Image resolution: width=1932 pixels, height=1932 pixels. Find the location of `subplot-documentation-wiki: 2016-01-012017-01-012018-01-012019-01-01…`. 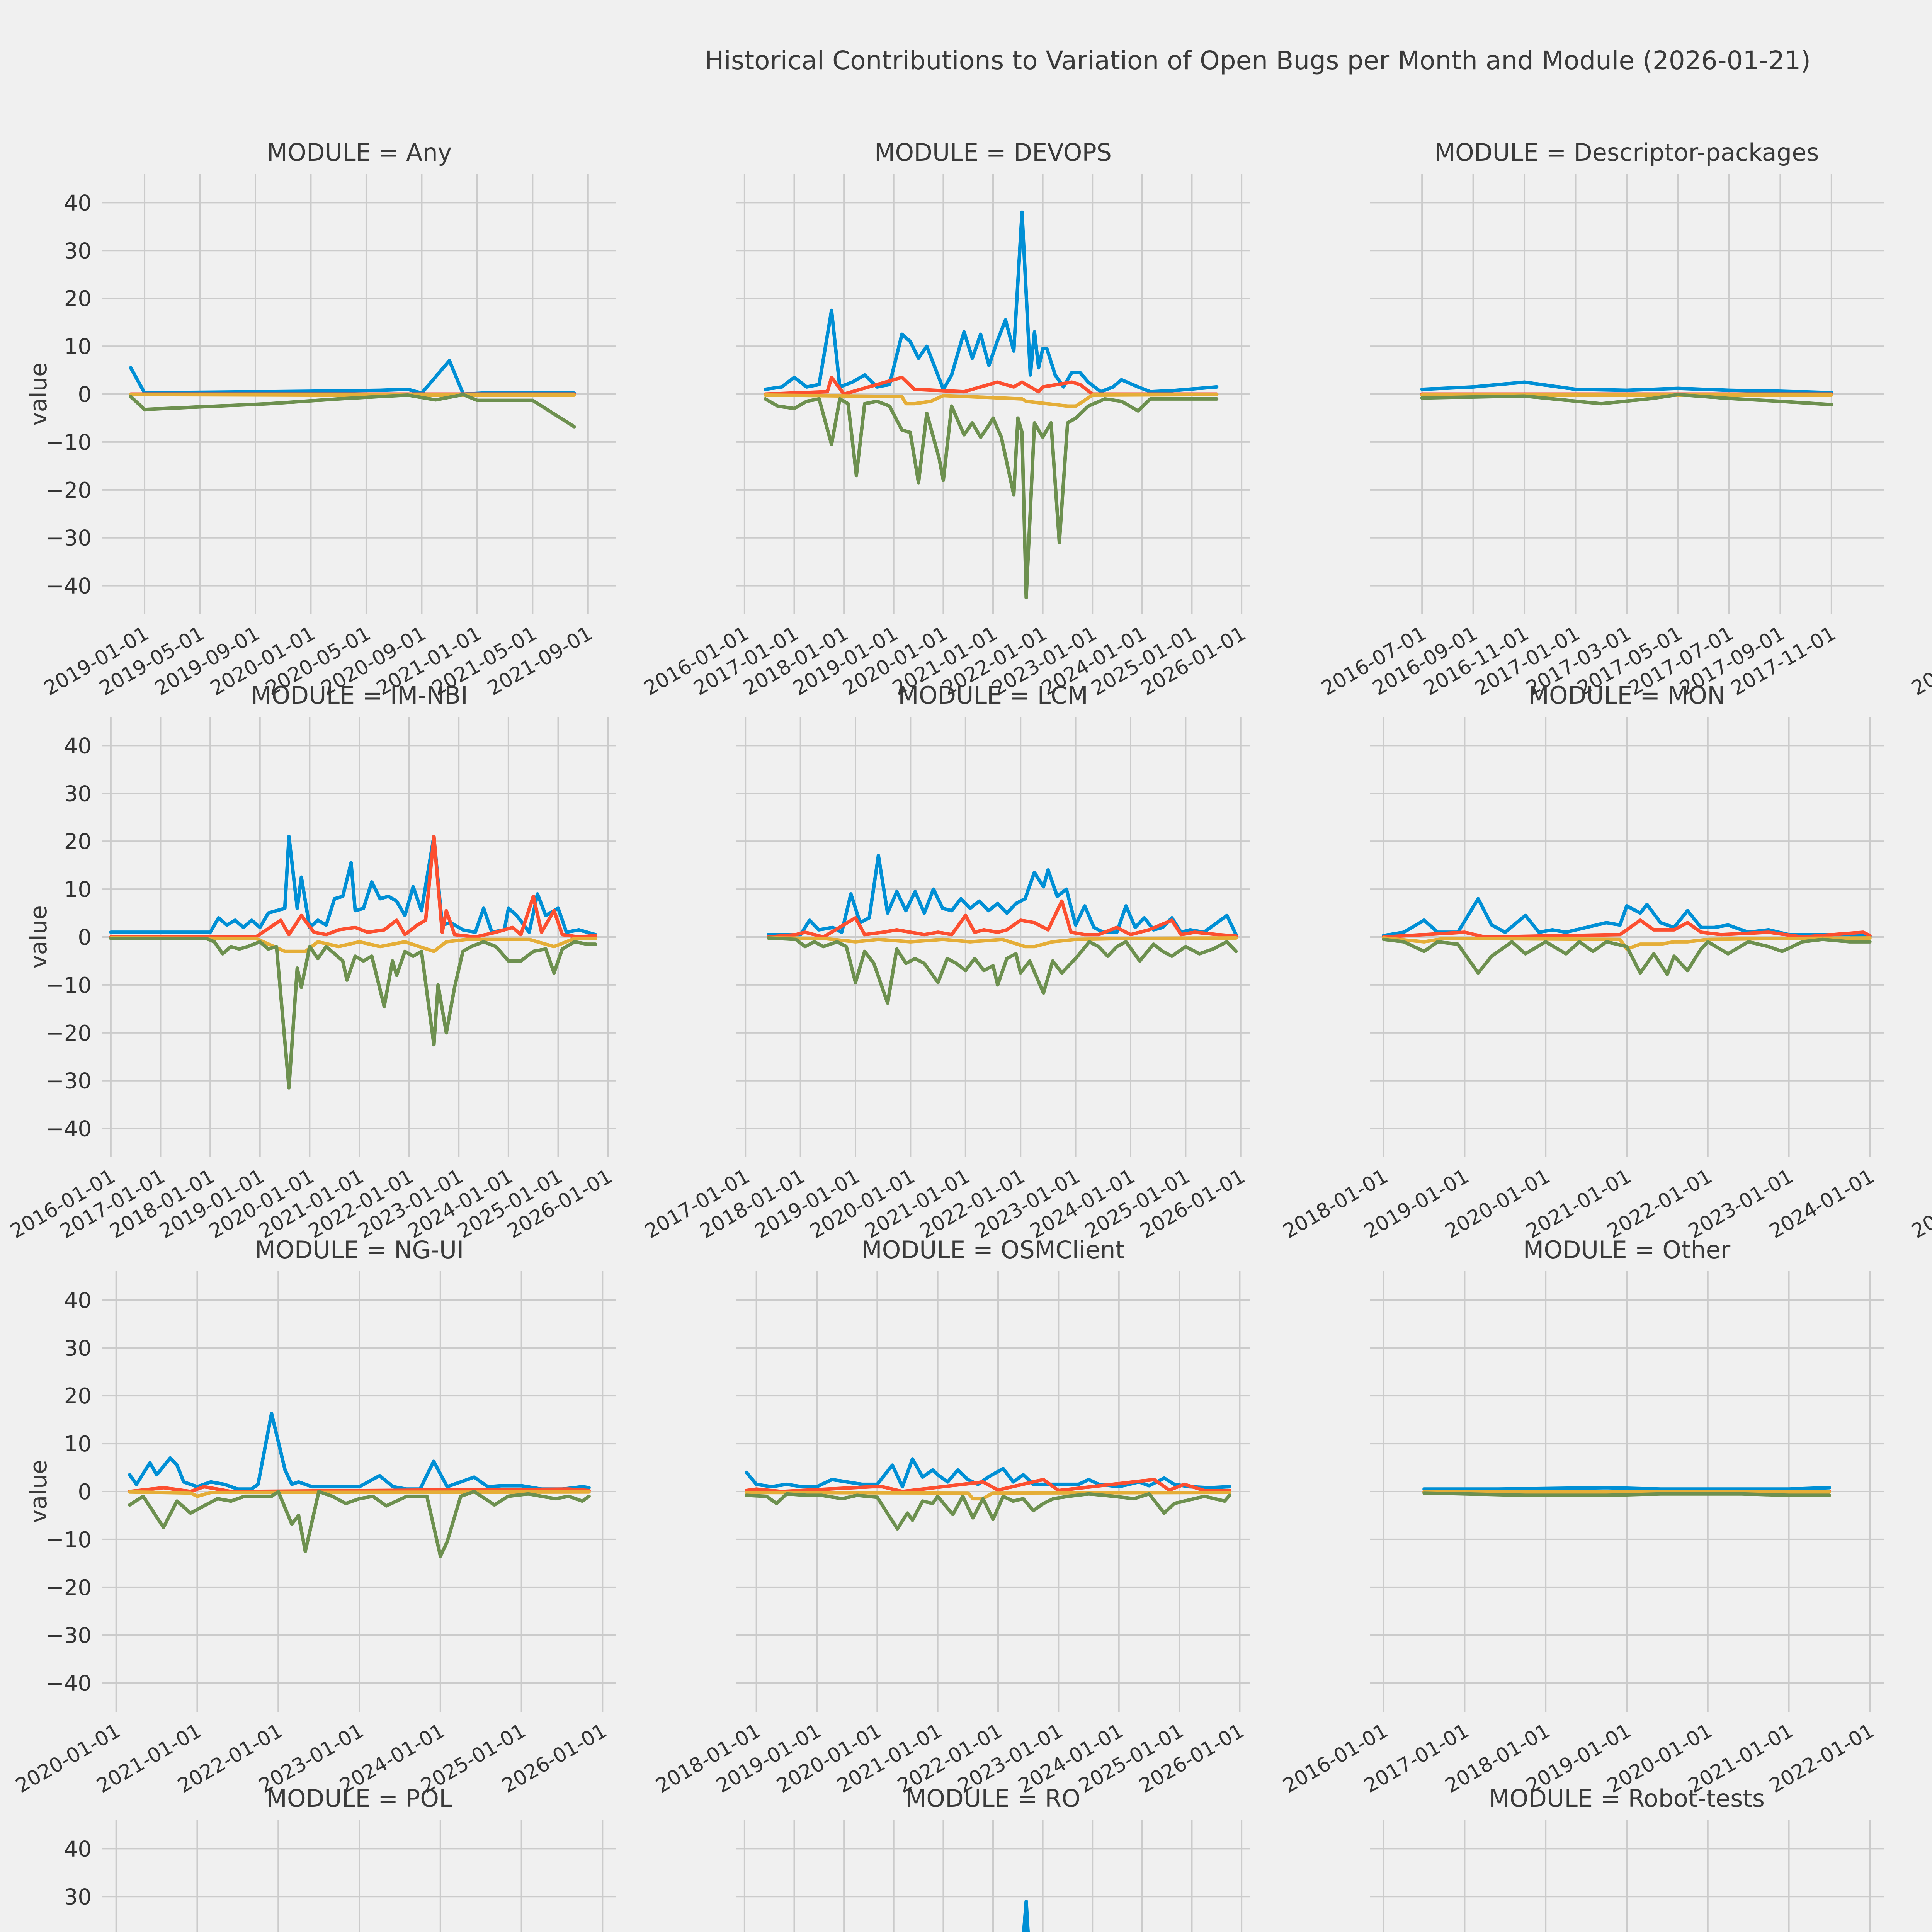

subplot-documentation-wiki: 2016-01-012017-01-012018-01-012019-01-01… is located at coordinates (1920, 661).